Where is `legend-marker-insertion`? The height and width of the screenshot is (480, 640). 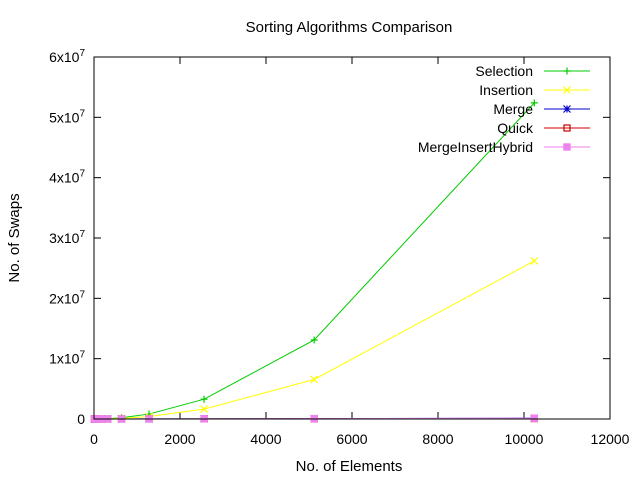
legend-marker-insertion is located at coordinates (567, 90).